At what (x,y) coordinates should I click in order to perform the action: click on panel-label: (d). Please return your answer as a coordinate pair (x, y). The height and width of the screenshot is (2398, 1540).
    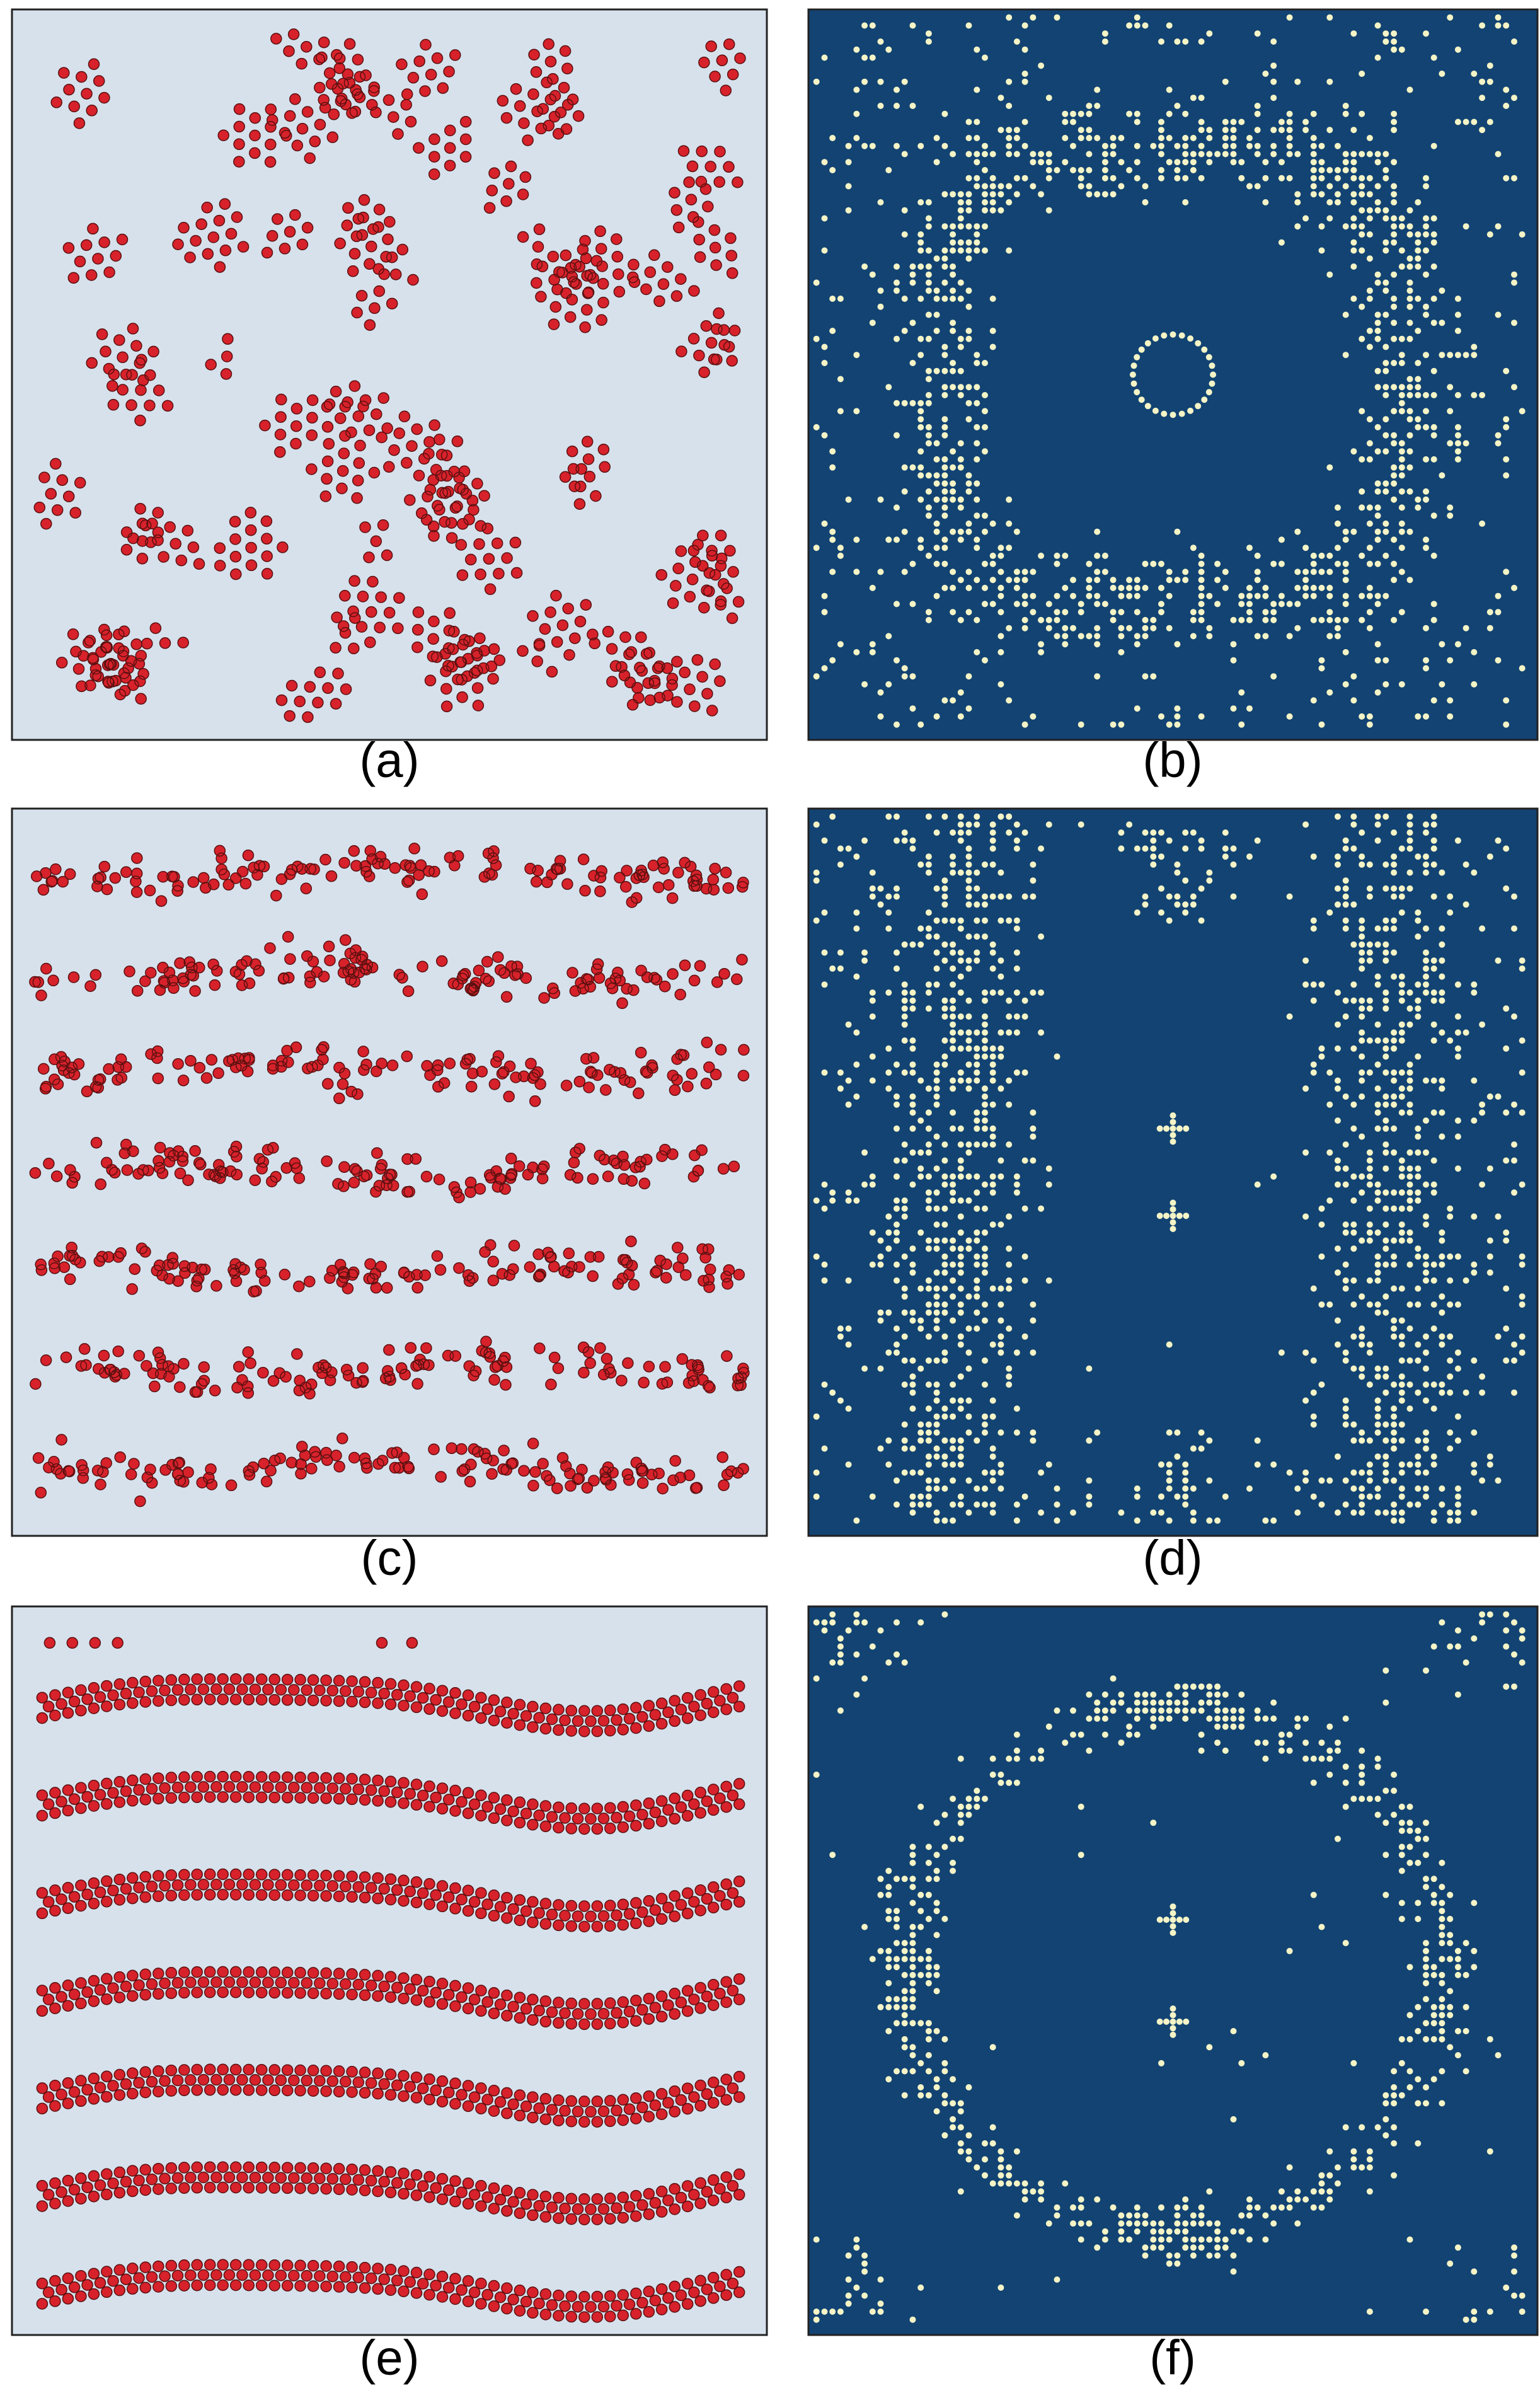
    Looking at the image, I should click on (1172, 1558).